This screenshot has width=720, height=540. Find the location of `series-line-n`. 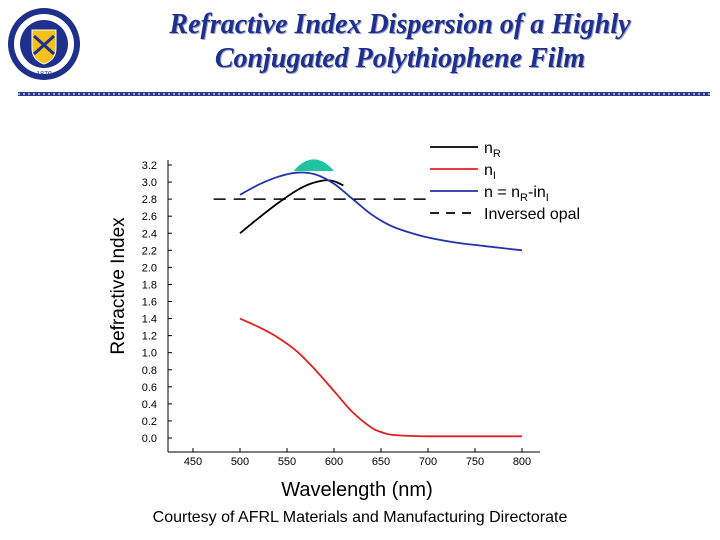

series-line-n is located at coordinates (381, 211).